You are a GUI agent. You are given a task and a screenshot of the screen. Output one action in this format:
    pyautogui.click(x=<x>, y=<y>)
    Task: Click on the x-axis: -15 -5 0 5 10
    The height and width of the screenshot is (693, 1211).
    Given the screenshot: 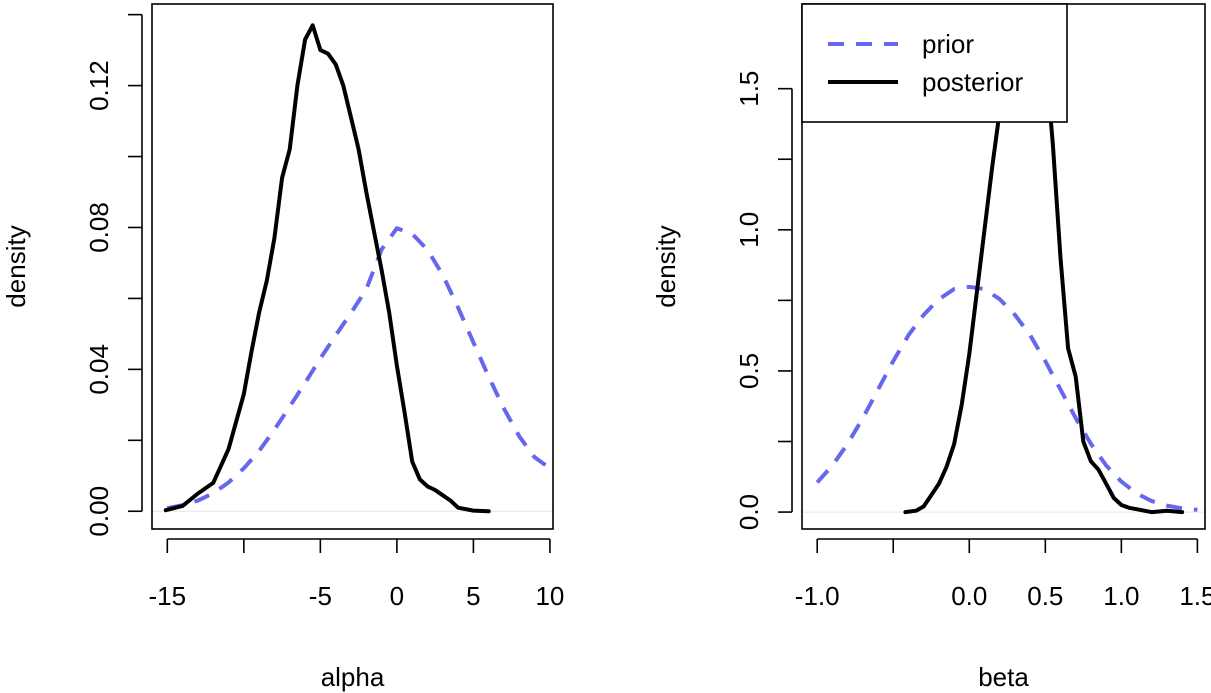 What is the action you would take?
    pyautogui.click(x=356, y=574)
    